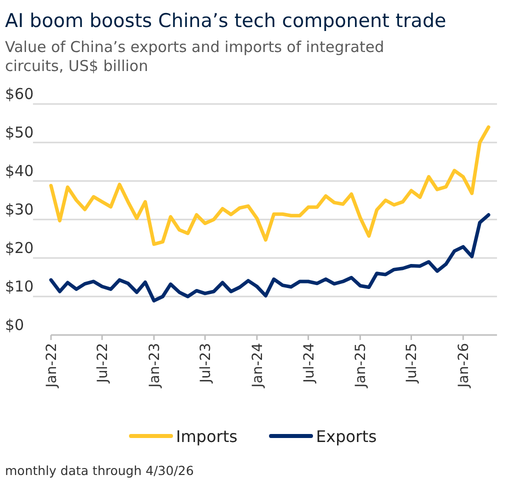 This screenshot has height=495, width=526. Describe the element at coordinates (19, 209) in the screenshot. I see `y-tick-label: $30` at that location.